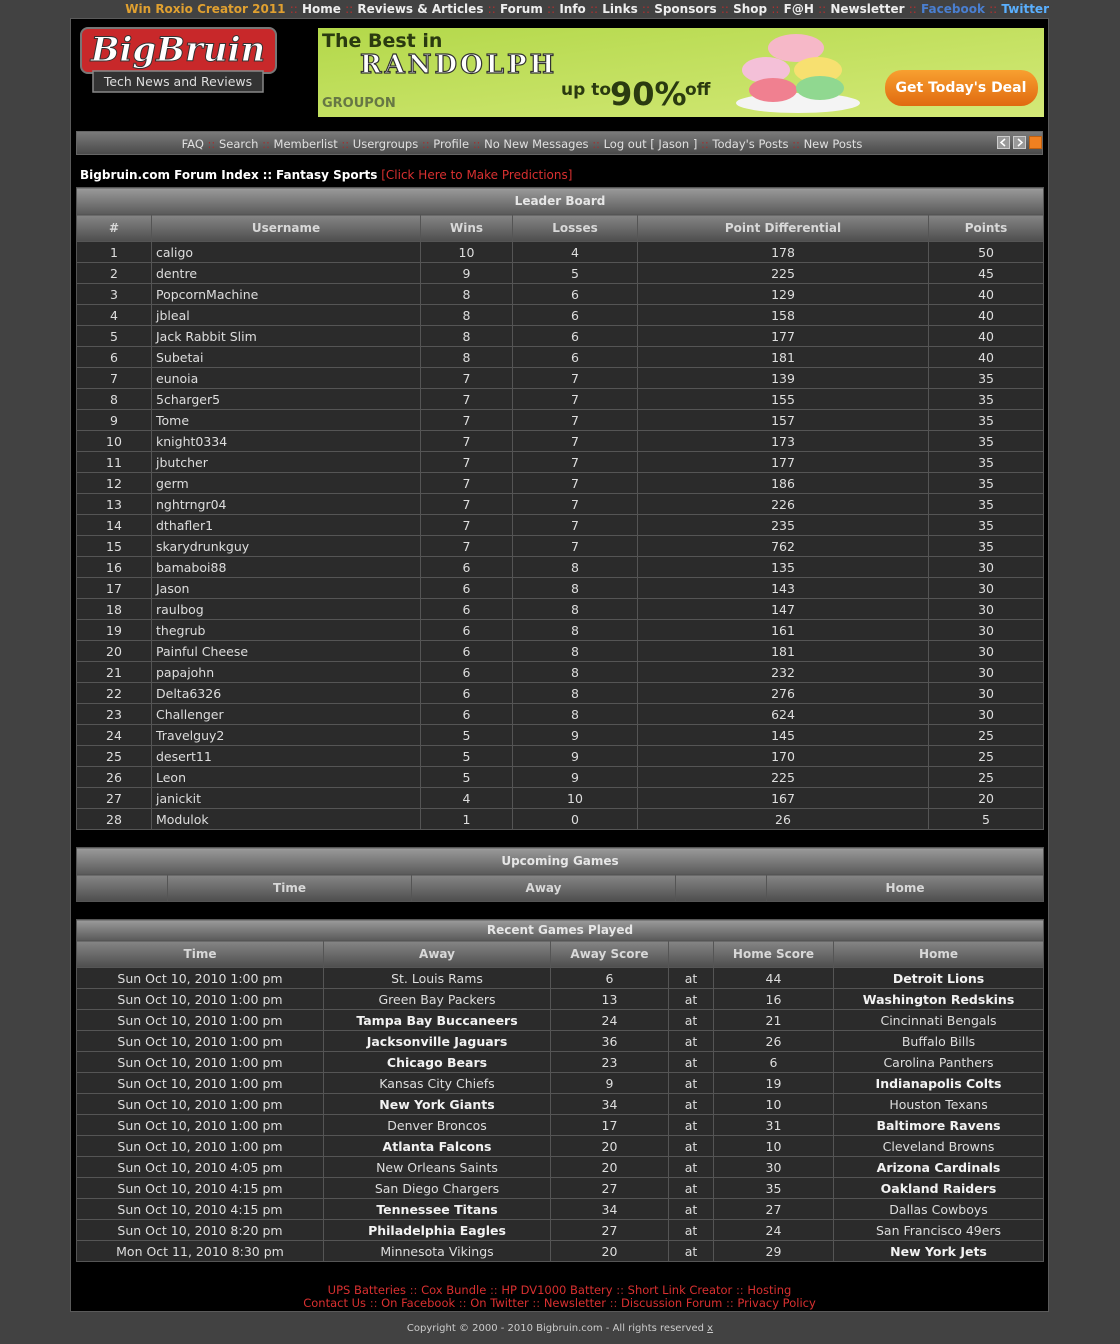 The height and width of the screenshot is (1344, 1120). What do you see at coordinates (420, 9) in the screenshot?
I see `top-nav-link: Reviews & Articles` at bounding box center [420, 9].